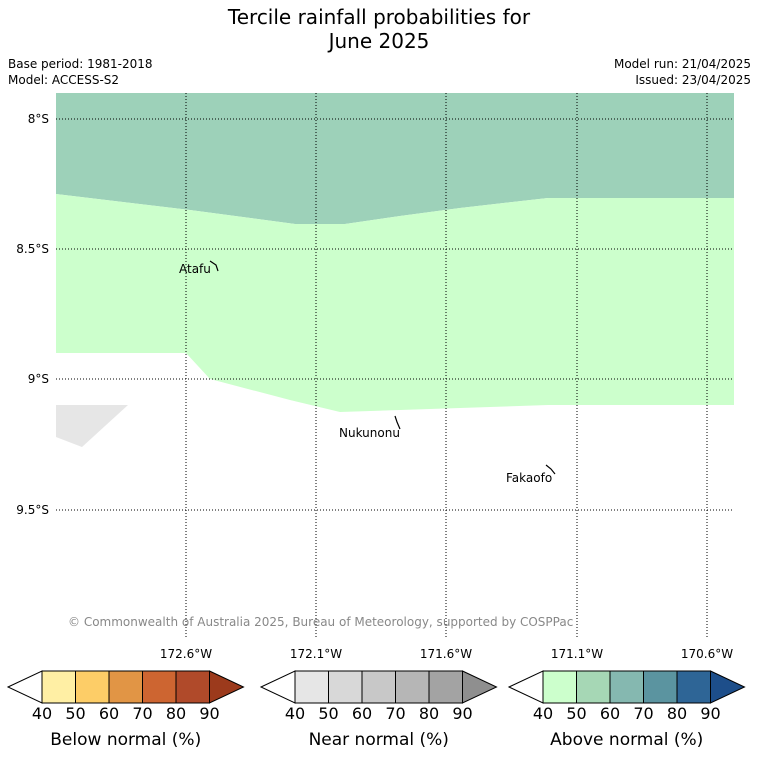  Describe the element at coordinates (710, 713) in the screenshot. I see `colorbar-above-tick-label: 90` at that location.